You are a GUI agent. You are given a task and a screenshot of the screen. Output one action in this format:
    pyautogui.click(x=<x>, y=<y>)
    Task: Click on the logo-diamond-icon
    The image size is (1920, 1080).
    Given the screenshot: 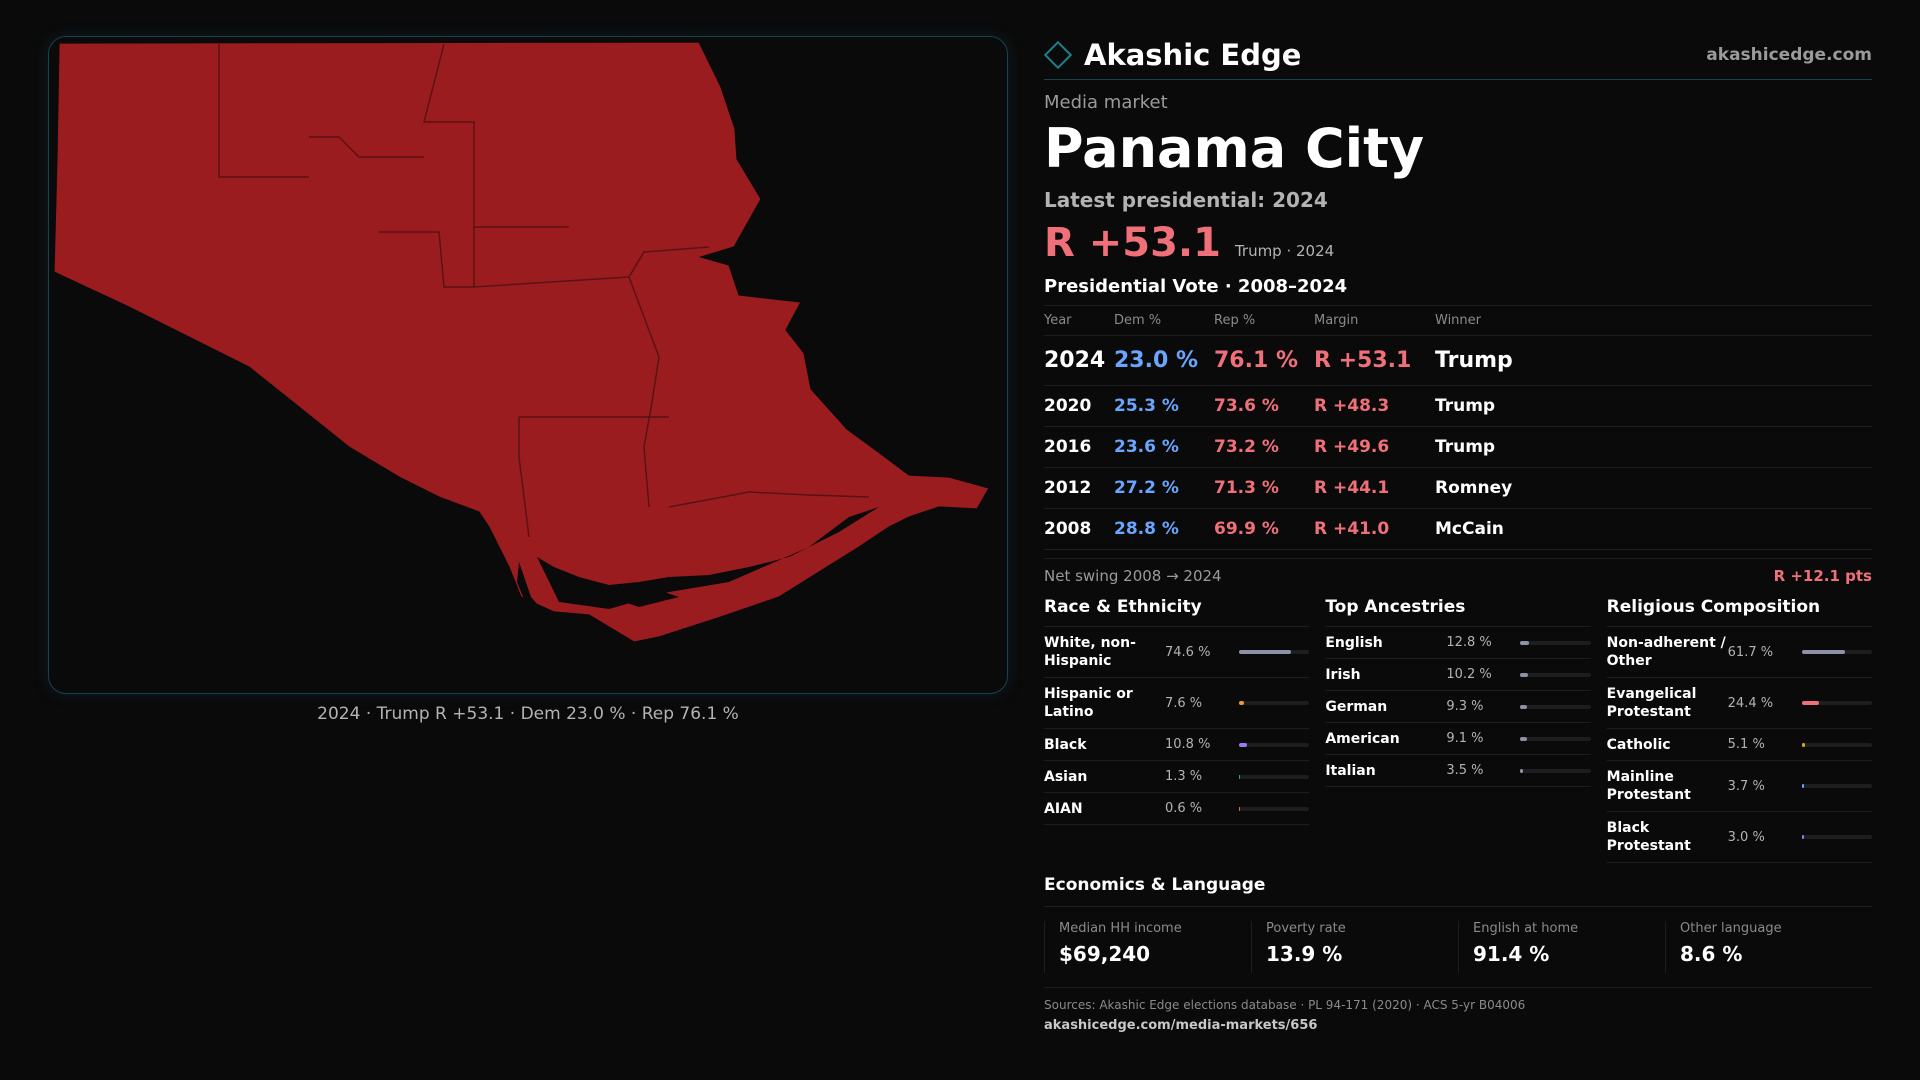 What is the action you would take?
    pyautogui.click(x=1058, y=54)
    